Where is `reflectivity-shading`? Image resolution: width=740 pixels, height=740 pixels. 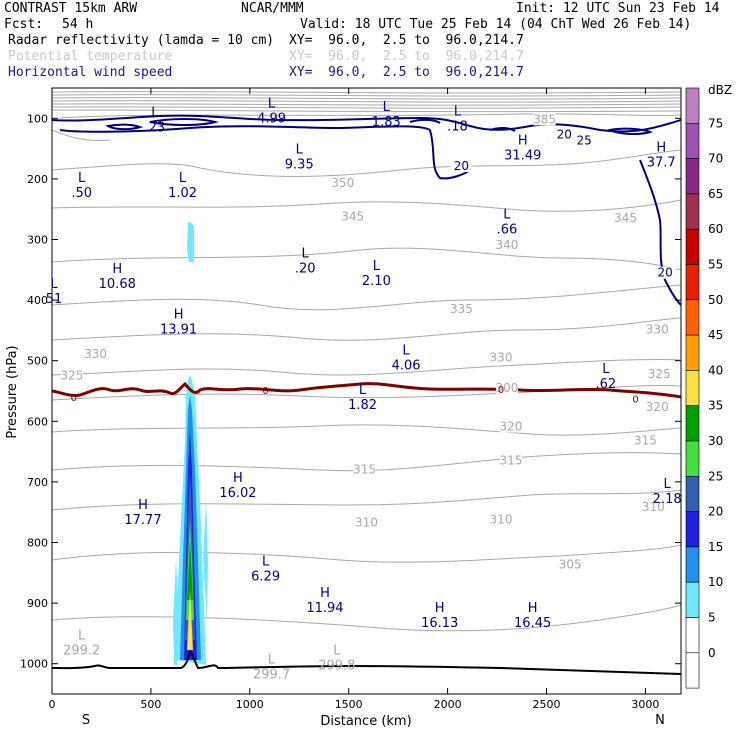 reflectivity-shading is located at coordinates (190, 443).